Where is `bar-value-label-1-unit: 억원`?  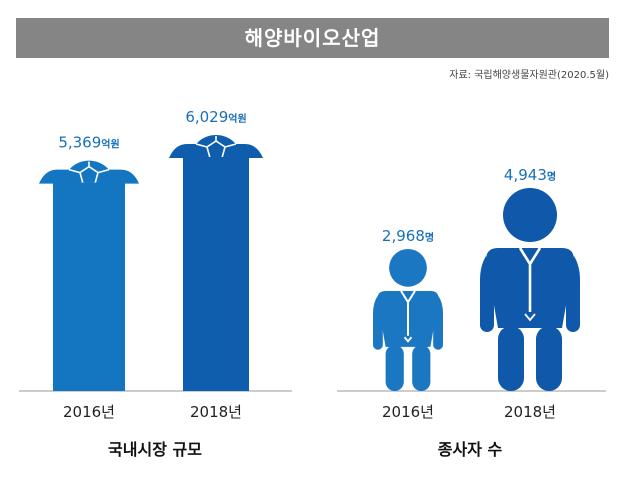
bar-value-label-1-unit: 억원 is located at coordinates (237, 118).